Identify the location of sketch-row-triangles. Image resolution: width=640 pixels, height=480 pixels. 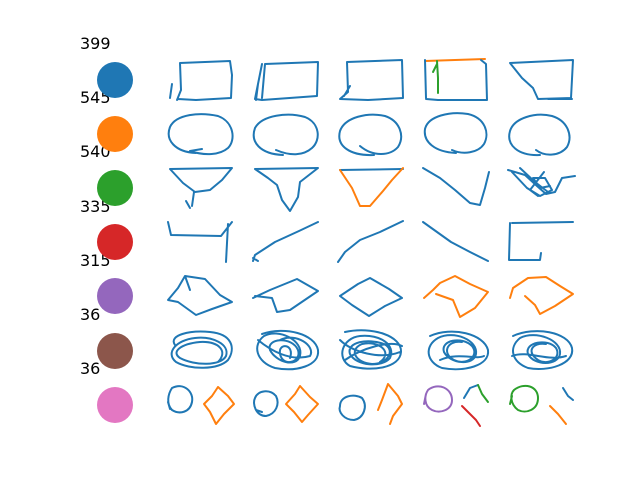
(372, 189).